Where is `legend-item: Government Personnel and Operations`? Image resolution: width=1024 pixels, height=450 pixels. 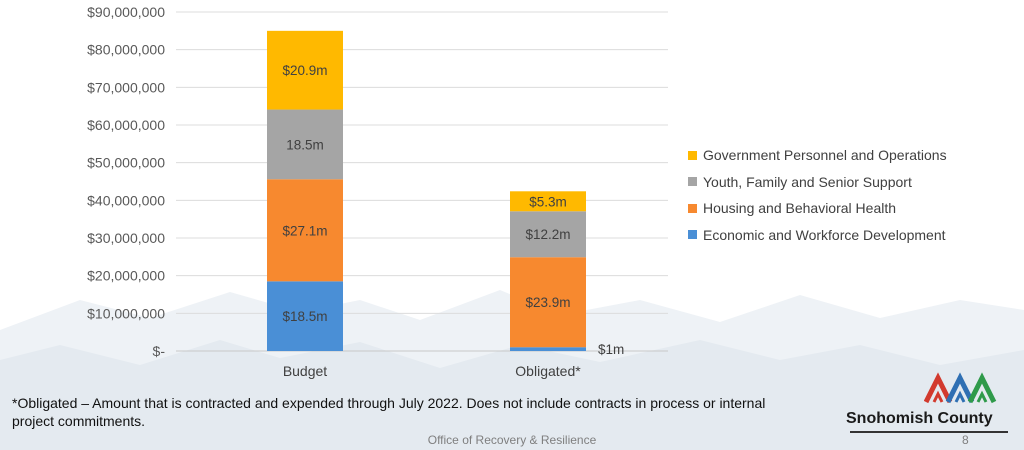
legend-item: Government Personnel and Operations is located at coordinates (817, 155).